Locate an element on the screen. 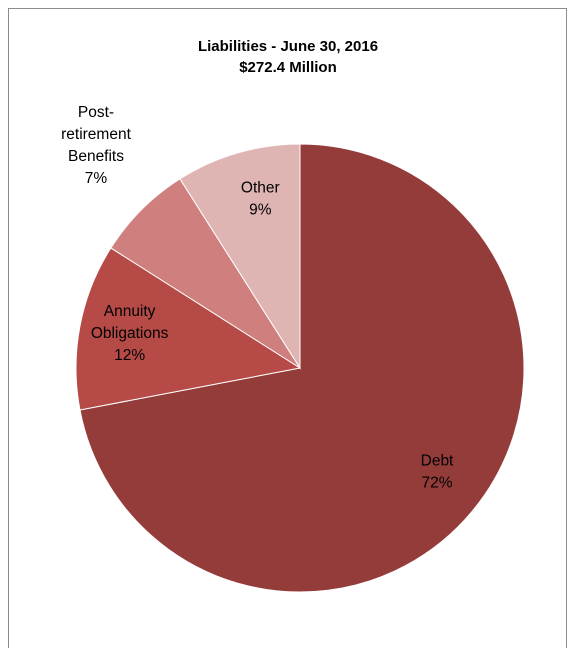 The width and height of the screenshot is (576, 648). slice-value-label: 9% is located at coordinates (260, 209).